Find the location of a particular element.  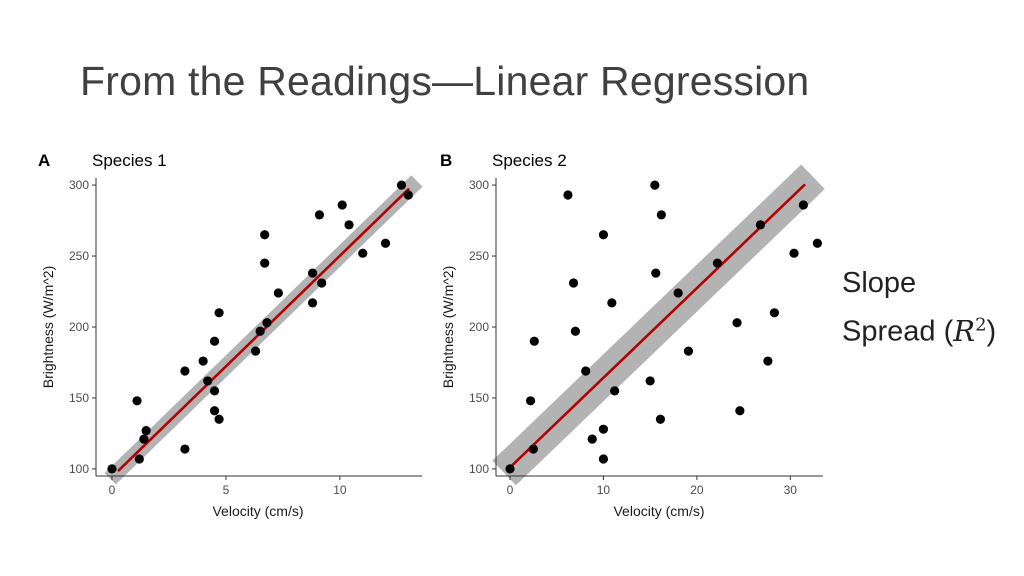

y-axis-title-b: Brightness (W/m^2) is located at coordinates (448, 327).